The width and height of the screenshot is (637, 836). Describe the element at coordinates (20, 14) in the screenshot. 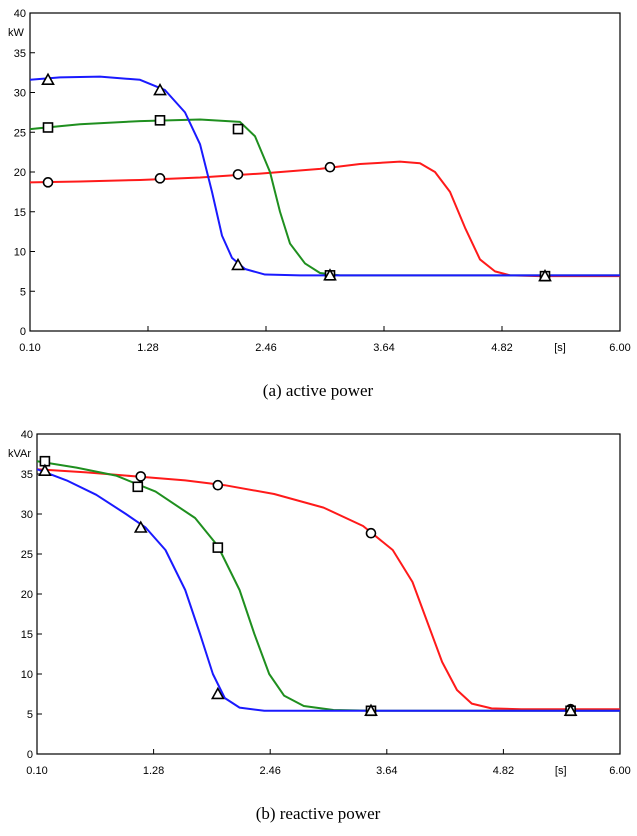

I see `active-power-y-tick-label: 40` at that location.